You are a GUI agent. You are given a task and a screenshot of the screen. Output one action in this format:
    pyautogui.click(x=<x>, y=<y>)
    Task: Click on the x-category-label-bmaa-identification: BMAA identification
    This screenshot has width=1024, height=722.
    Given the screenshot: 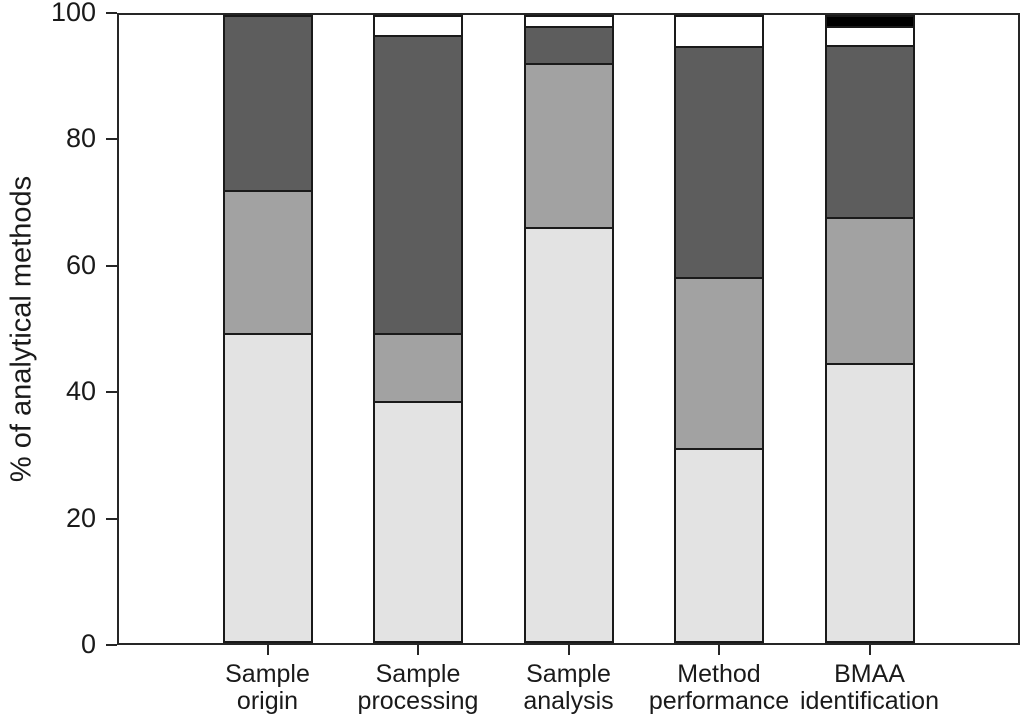 What is the action you would take?
    pyautogui.click(x=870, y=688)
    